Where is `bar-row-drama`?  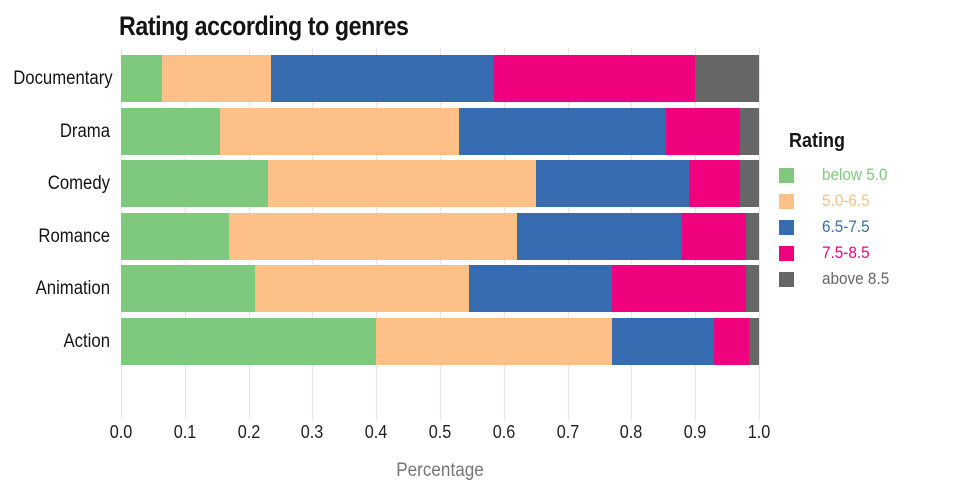 bar-row-drama is located at coordinates (440, 131).